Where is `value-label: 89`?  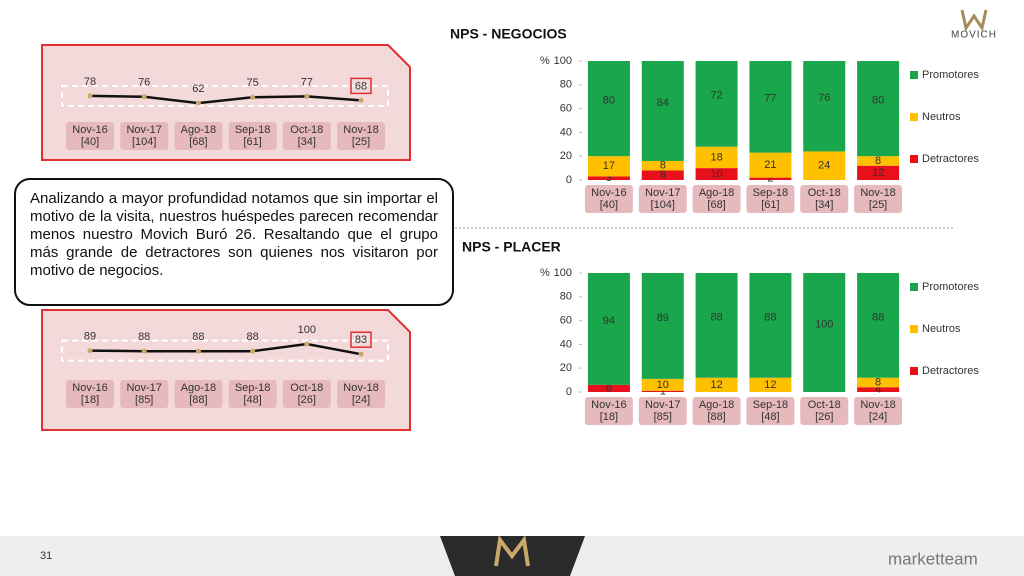
value-label: 89 is located at coordinates (663, 318).